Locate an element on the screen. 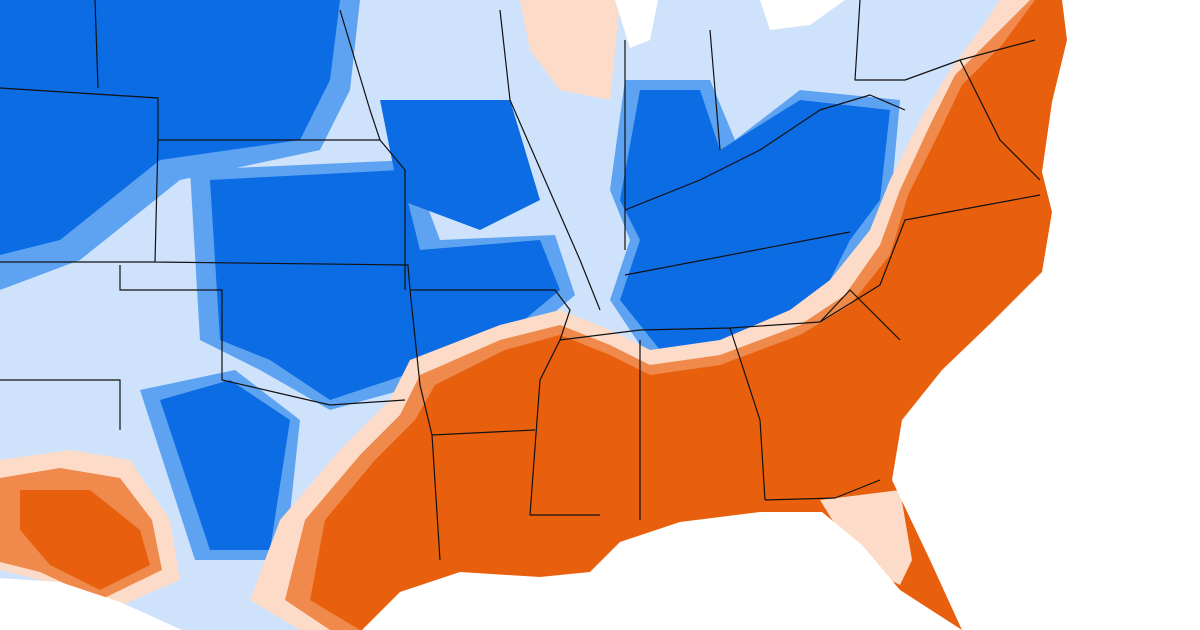  gulf is located at coordinates (662, 571).